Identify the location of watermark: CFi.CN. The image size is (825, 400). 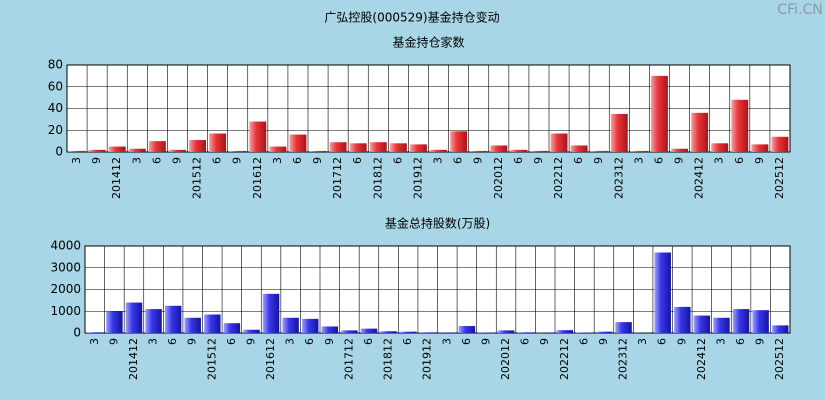
(799, 10).